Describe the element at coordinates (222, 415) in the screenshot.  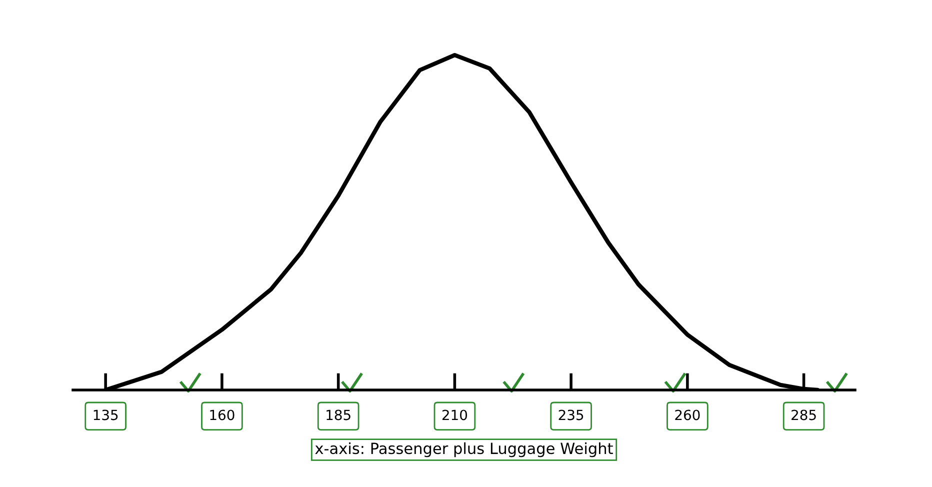
I see `x-tick-label: 160` at that location.